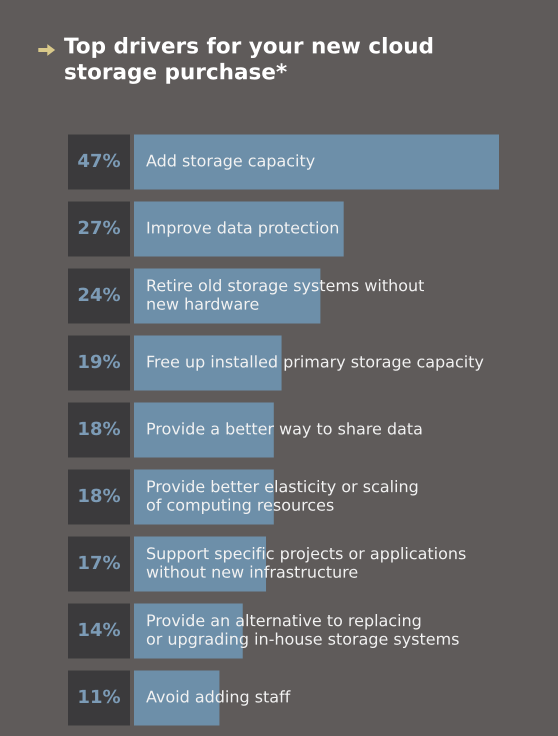 Image resolution: width=558 pixels, height=736 pixels. What do you see at coordinates (99, 563) in the screenshot?
I see `data-label: 17%` at bounding box center [99, 563].